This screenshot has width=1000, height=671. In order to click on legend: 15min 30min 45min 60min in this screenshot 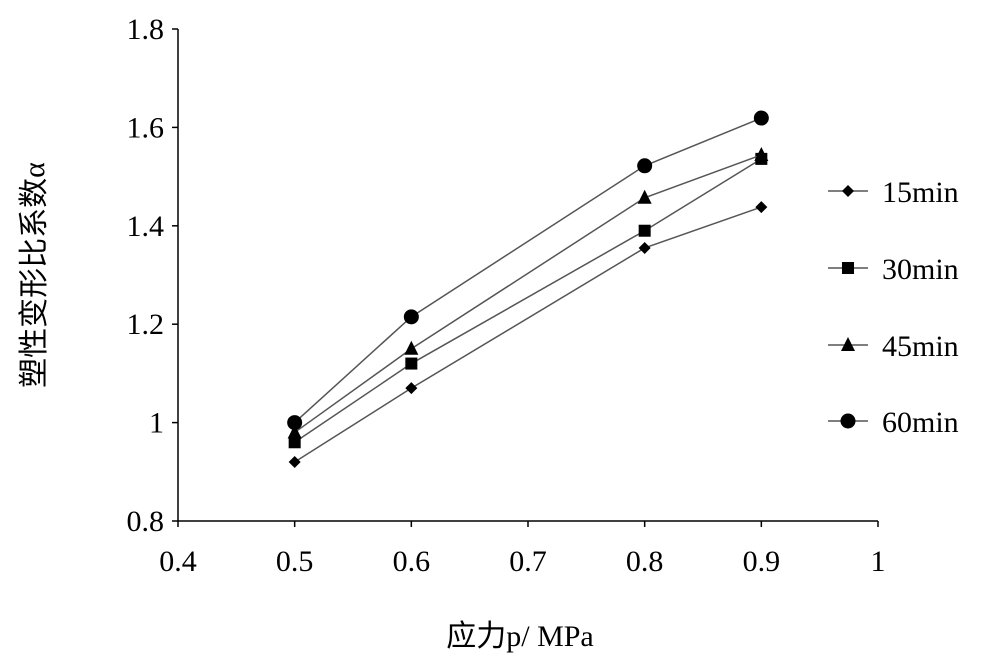, I will do `click(893, 307)`.